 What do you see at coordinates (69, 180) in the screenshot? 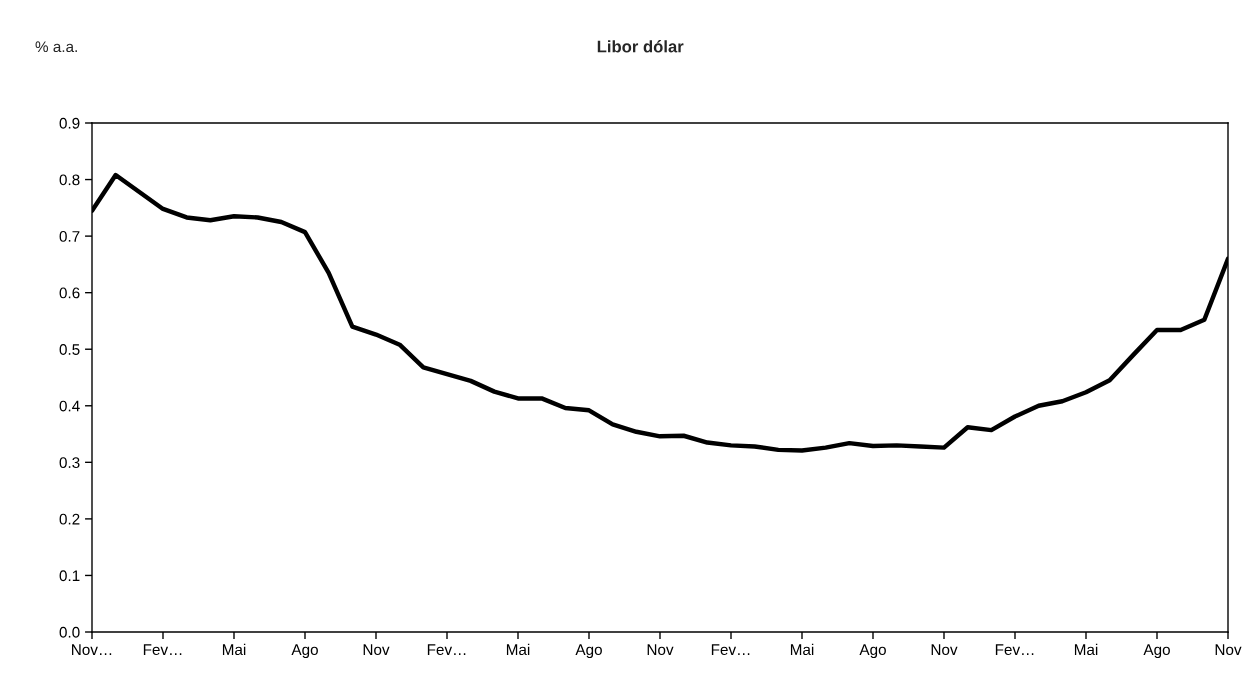
I see `y-tick-label: 0.8` at bounding box center [69, 180].